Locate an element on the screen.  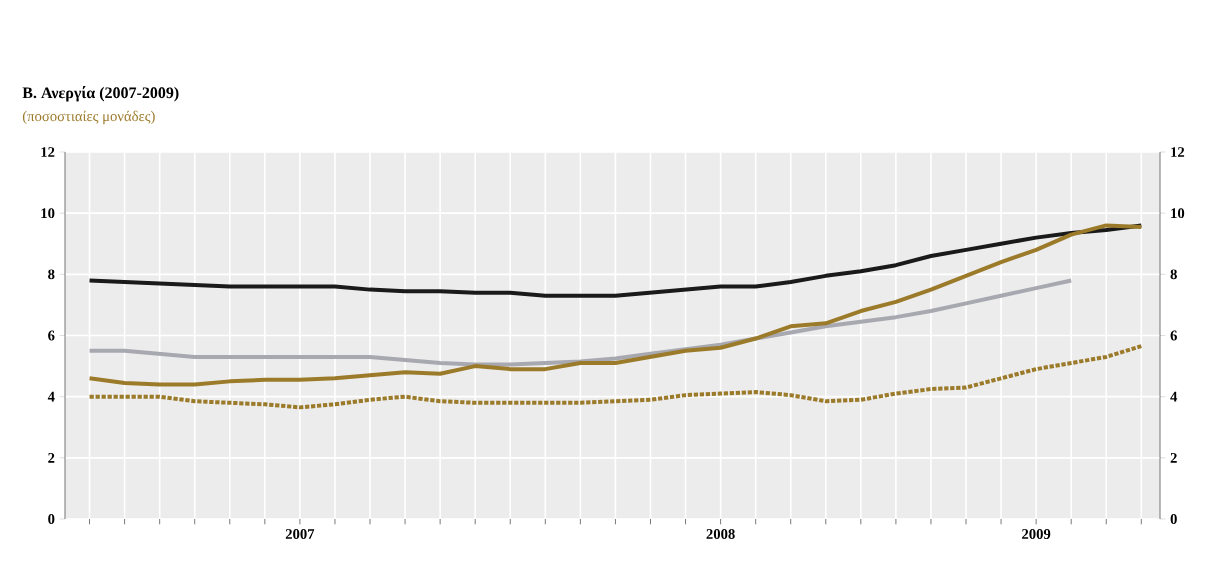
y-tick-label: 4 is located at coordinates (51, 396).